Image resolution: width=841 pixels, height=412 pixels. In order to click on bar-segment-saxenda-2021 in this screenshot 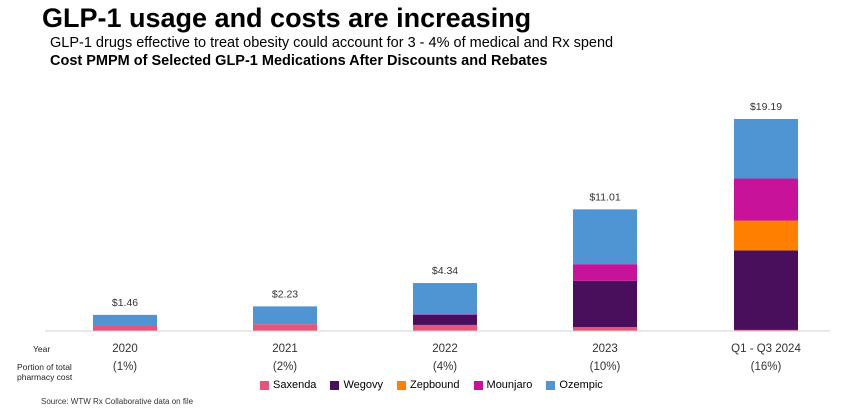, I will do `click(285, 327)`.